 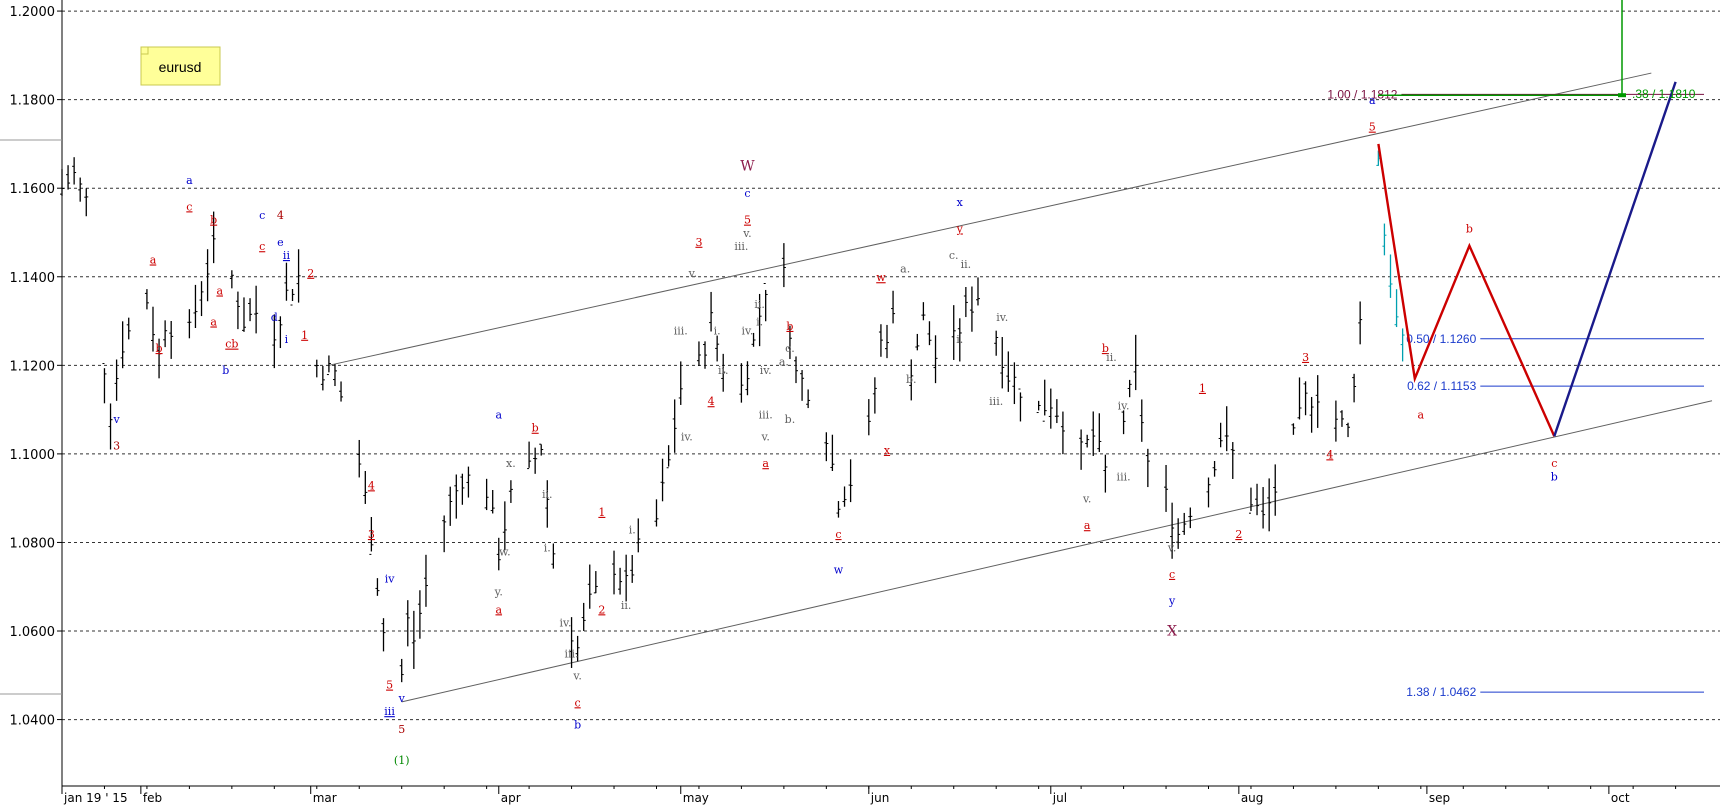 What do you see at coordinates (402, 760) in the screenshot?
I see `wave-label: (1)` at bounding box center [402, 760].